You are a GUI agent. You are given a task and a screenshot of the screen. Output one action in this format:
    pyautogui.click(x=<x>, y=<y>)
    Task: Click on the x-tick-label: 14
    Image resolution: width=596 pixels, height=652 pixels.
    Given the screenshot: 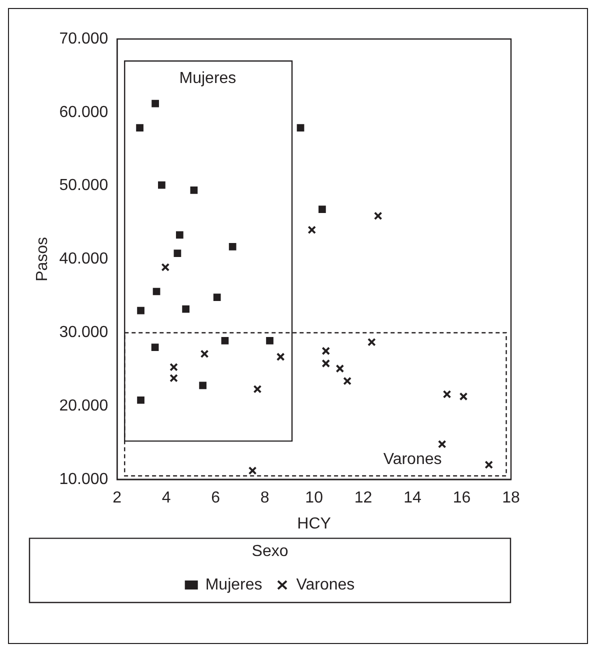 What is the action you would take?
    pyautogui.click(x=413, y=497)
    